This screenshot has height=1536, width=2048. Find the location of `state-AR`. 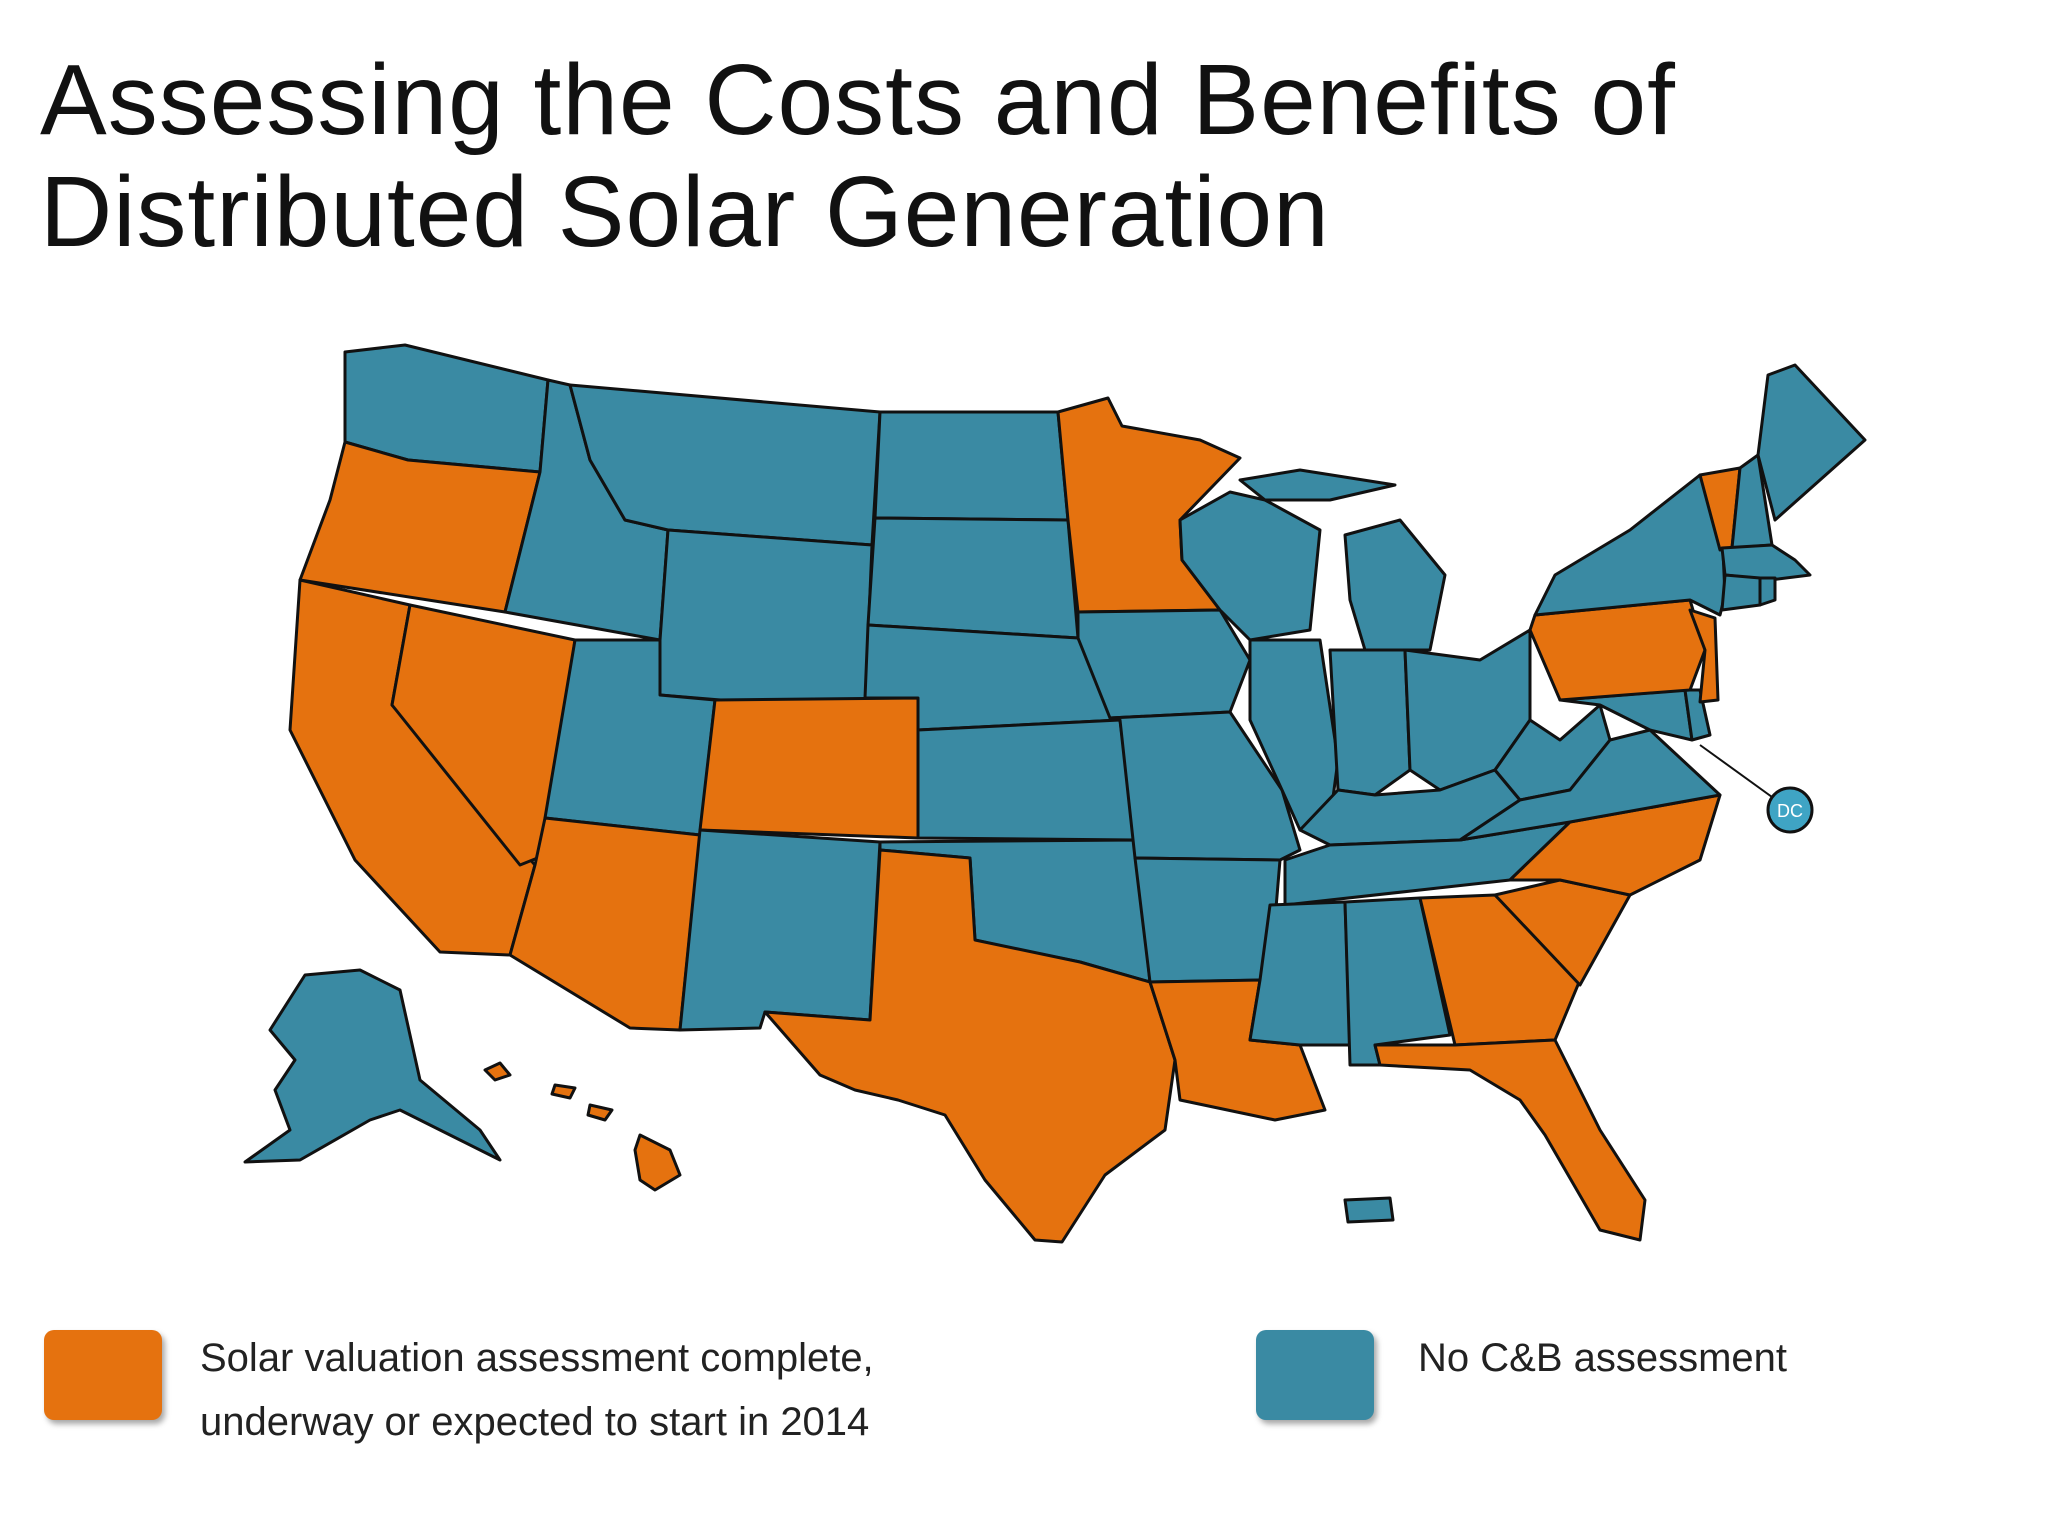

state-AR is located at coordinates (1207, 920).